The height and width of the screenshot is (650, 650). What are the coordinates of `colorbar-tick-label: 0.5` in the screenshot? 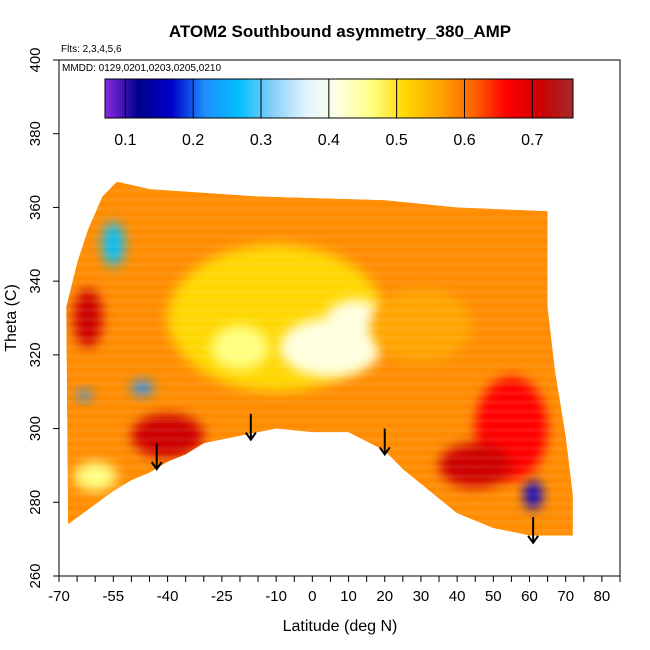 It's located at (397, 140).